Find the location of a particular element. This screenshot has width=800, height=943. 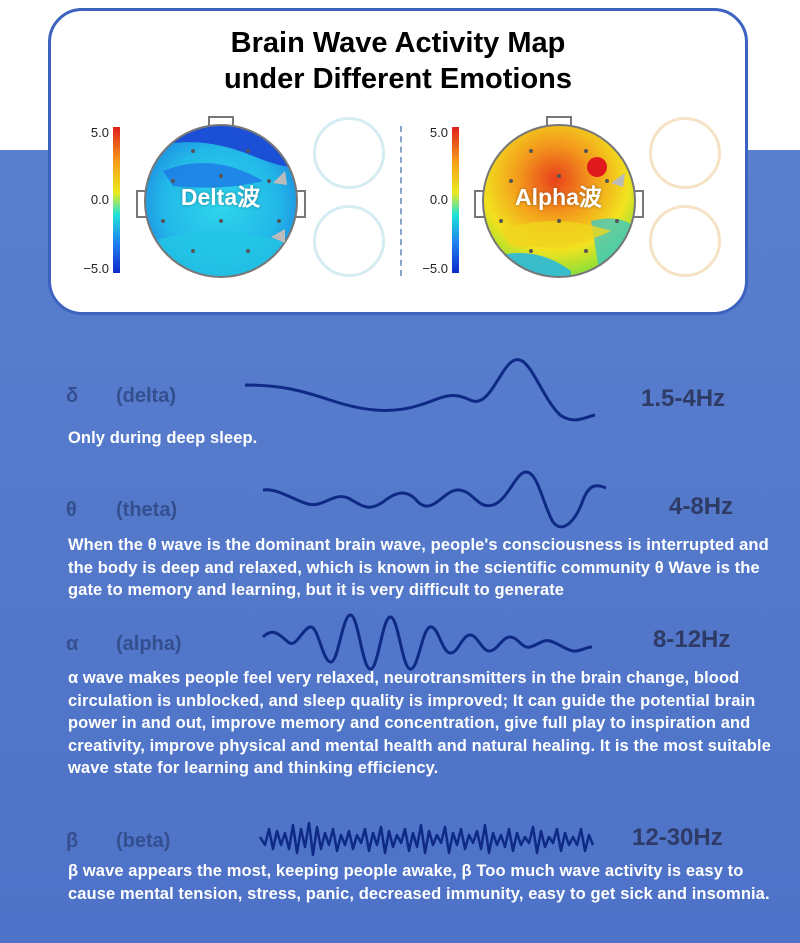

title-line-1: Brain Wave Activity Map is located at coordinates (398, 43).